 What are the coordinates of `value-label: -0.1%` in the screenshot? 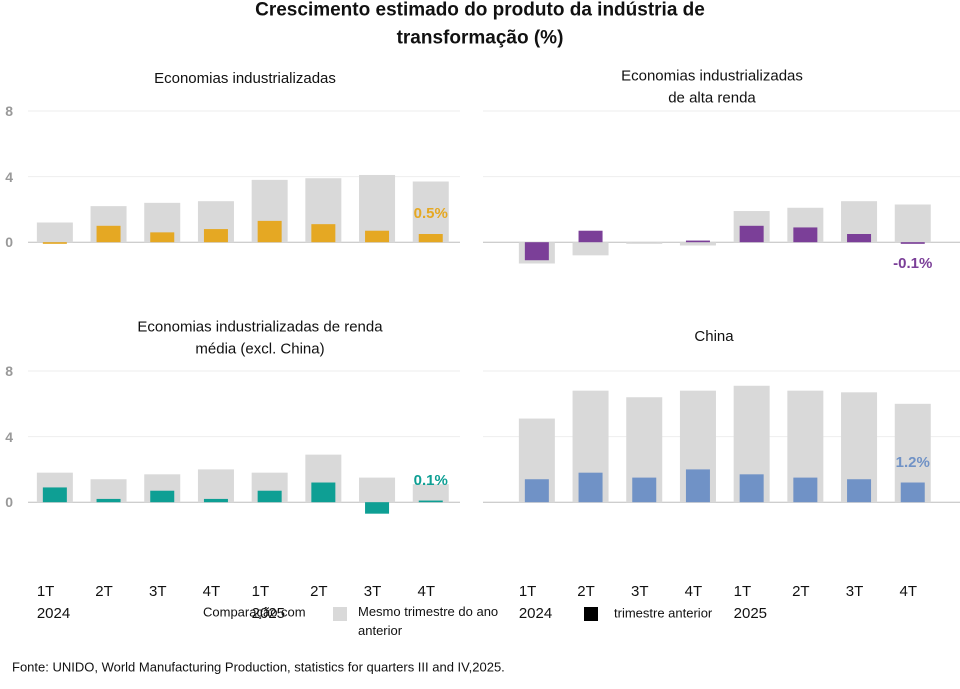 It's located at (913, 263).